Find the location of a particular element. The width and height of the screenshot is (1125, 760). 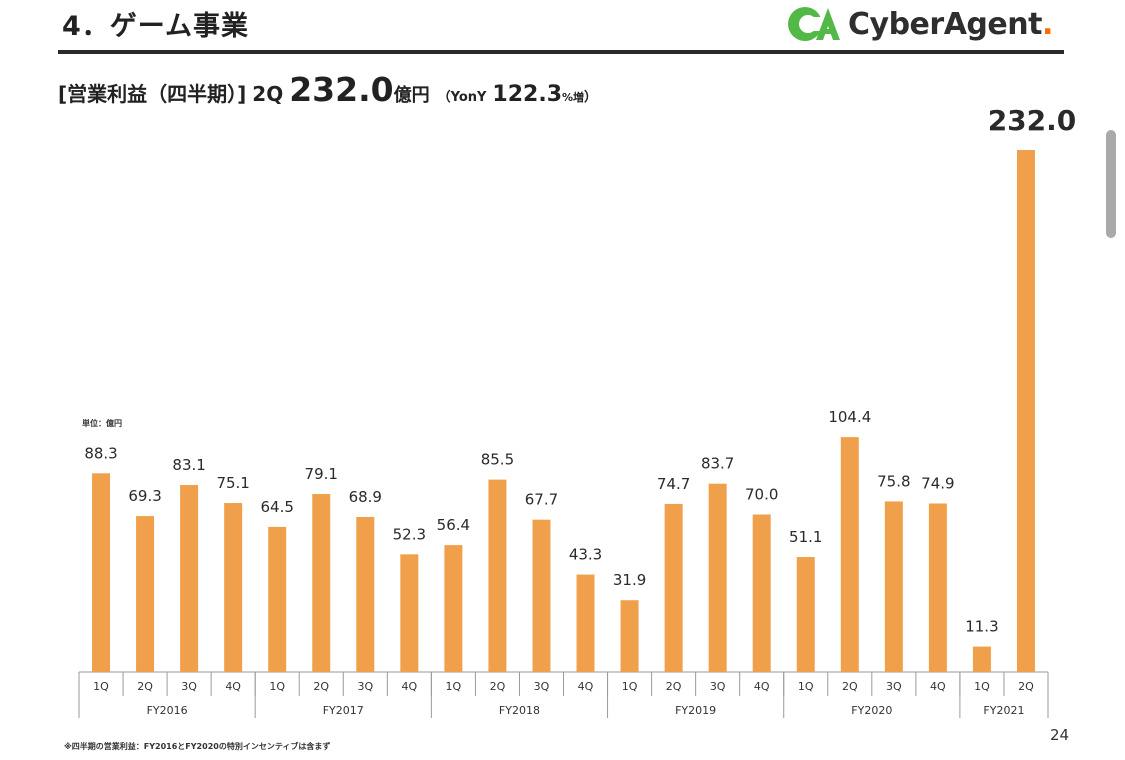

logo-text: CyberAgent is located at coordinates (945, 24).